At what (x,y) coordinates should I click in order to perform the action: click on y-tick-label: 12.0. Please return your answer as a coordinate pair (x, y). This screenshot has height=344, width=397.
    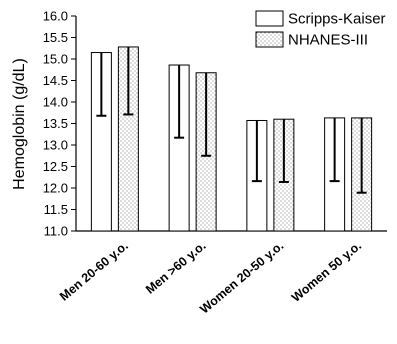
    Looking at the image, I should click on (55, 188).